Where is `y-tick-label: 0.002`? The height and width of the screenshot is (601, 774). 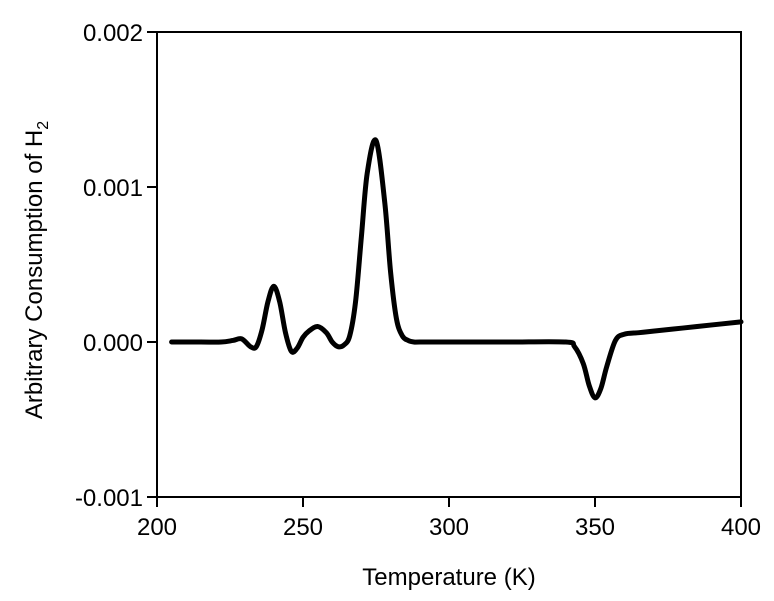 y-tick-label: 0.002 is located at coordinates (113, 33).